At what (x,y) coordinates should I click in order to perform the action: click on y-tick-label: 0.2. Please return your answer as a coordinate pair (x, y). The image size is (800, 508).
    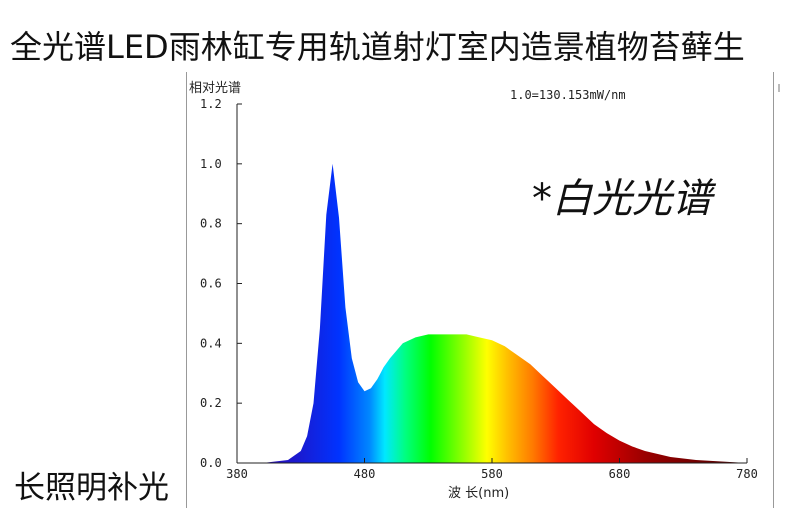
    Looking at the image, I should click on (211, 403).